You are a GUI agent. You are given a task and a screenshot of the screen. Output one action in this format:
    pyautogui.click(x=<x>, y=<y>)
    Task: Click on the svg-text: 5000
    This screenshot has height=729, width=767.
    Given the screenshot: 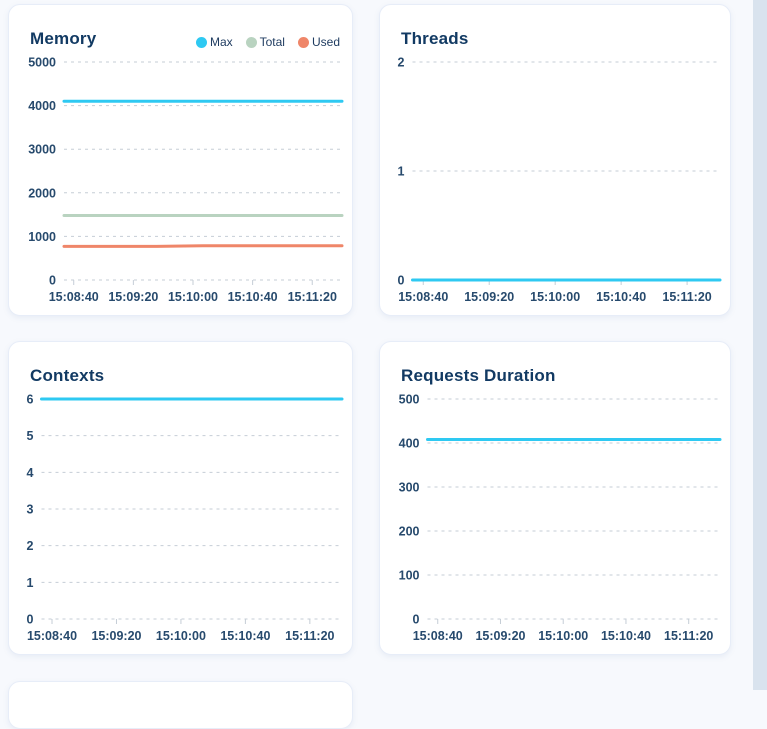 What is the action you would take?
    pyautogui.click(x=42, y=63)
    